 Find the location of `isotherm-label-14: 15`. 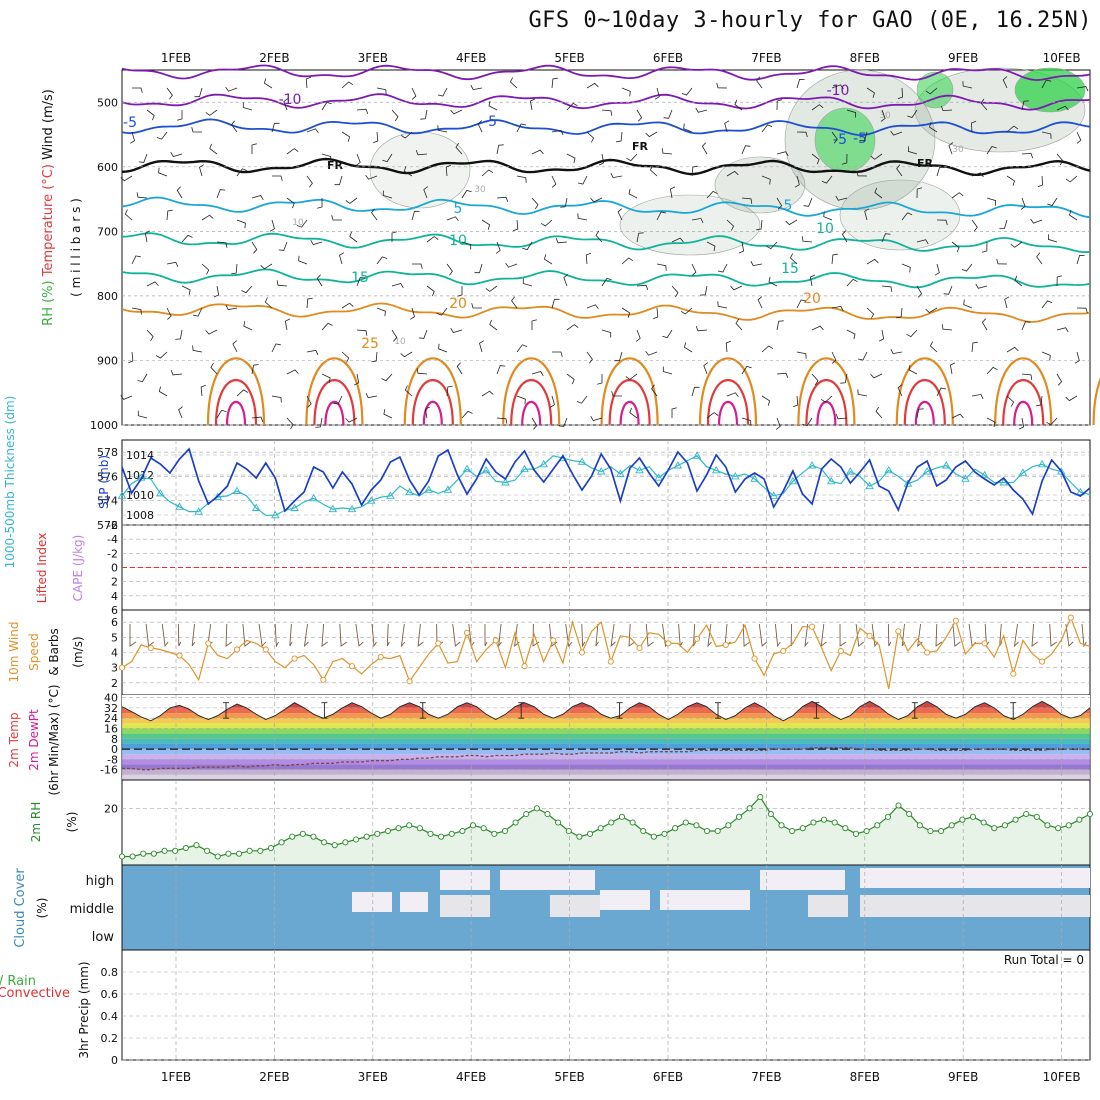

isotherm-label-14: 15 is located at coordinates (790, 269).